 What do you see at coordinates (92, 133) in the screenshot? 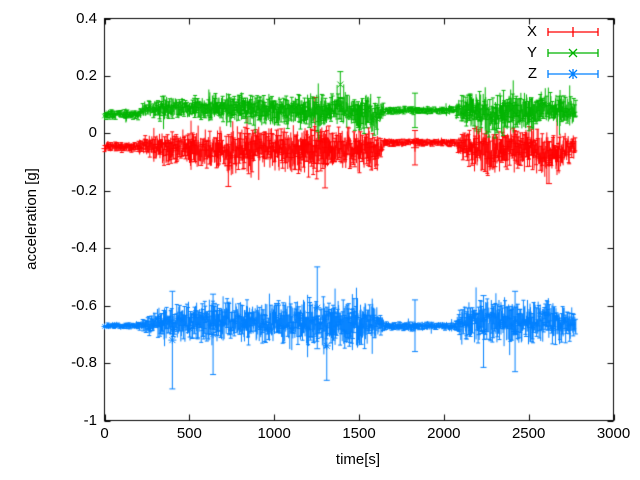
I see `y-tick-label: 0` at bounding box center [92, 133].